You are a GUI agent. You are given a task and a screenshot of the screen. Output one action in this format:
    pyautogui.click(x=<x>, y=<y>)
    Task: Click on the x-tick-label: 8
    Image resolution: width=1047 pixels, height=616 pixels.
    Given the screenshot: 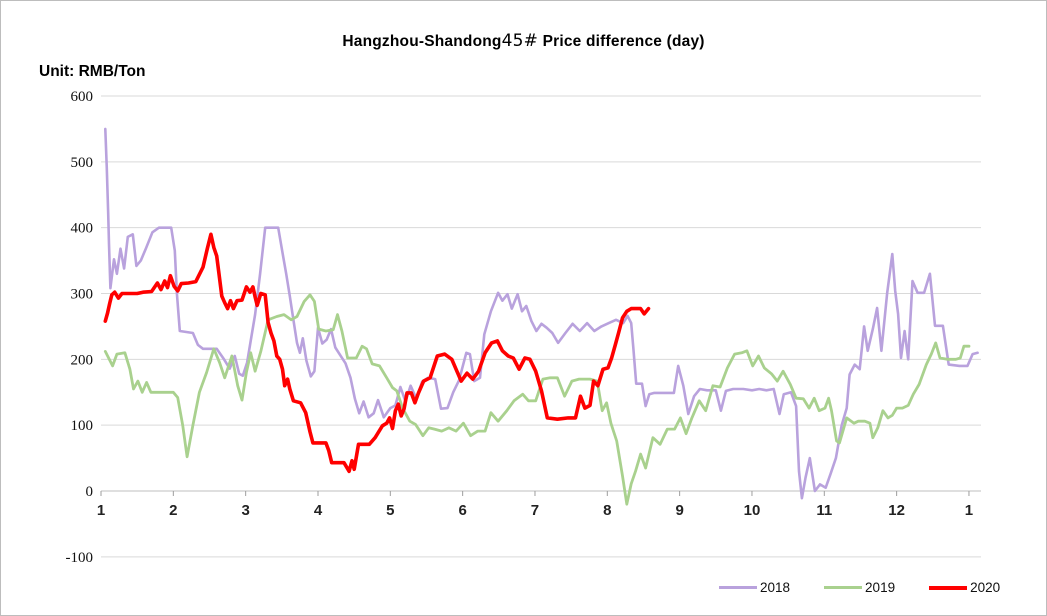 What is the action you would take?
    pyautogui.click(x=607, y=510)
    